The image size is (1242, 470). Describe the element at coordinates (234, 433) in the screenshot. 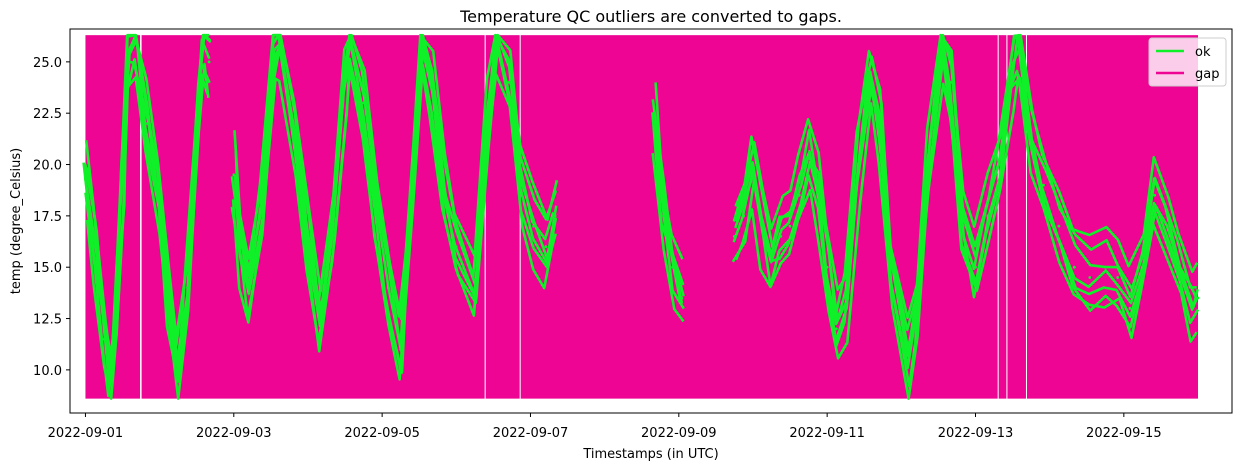

I see `x-tick-label-1: 2022-09-03` at that location.